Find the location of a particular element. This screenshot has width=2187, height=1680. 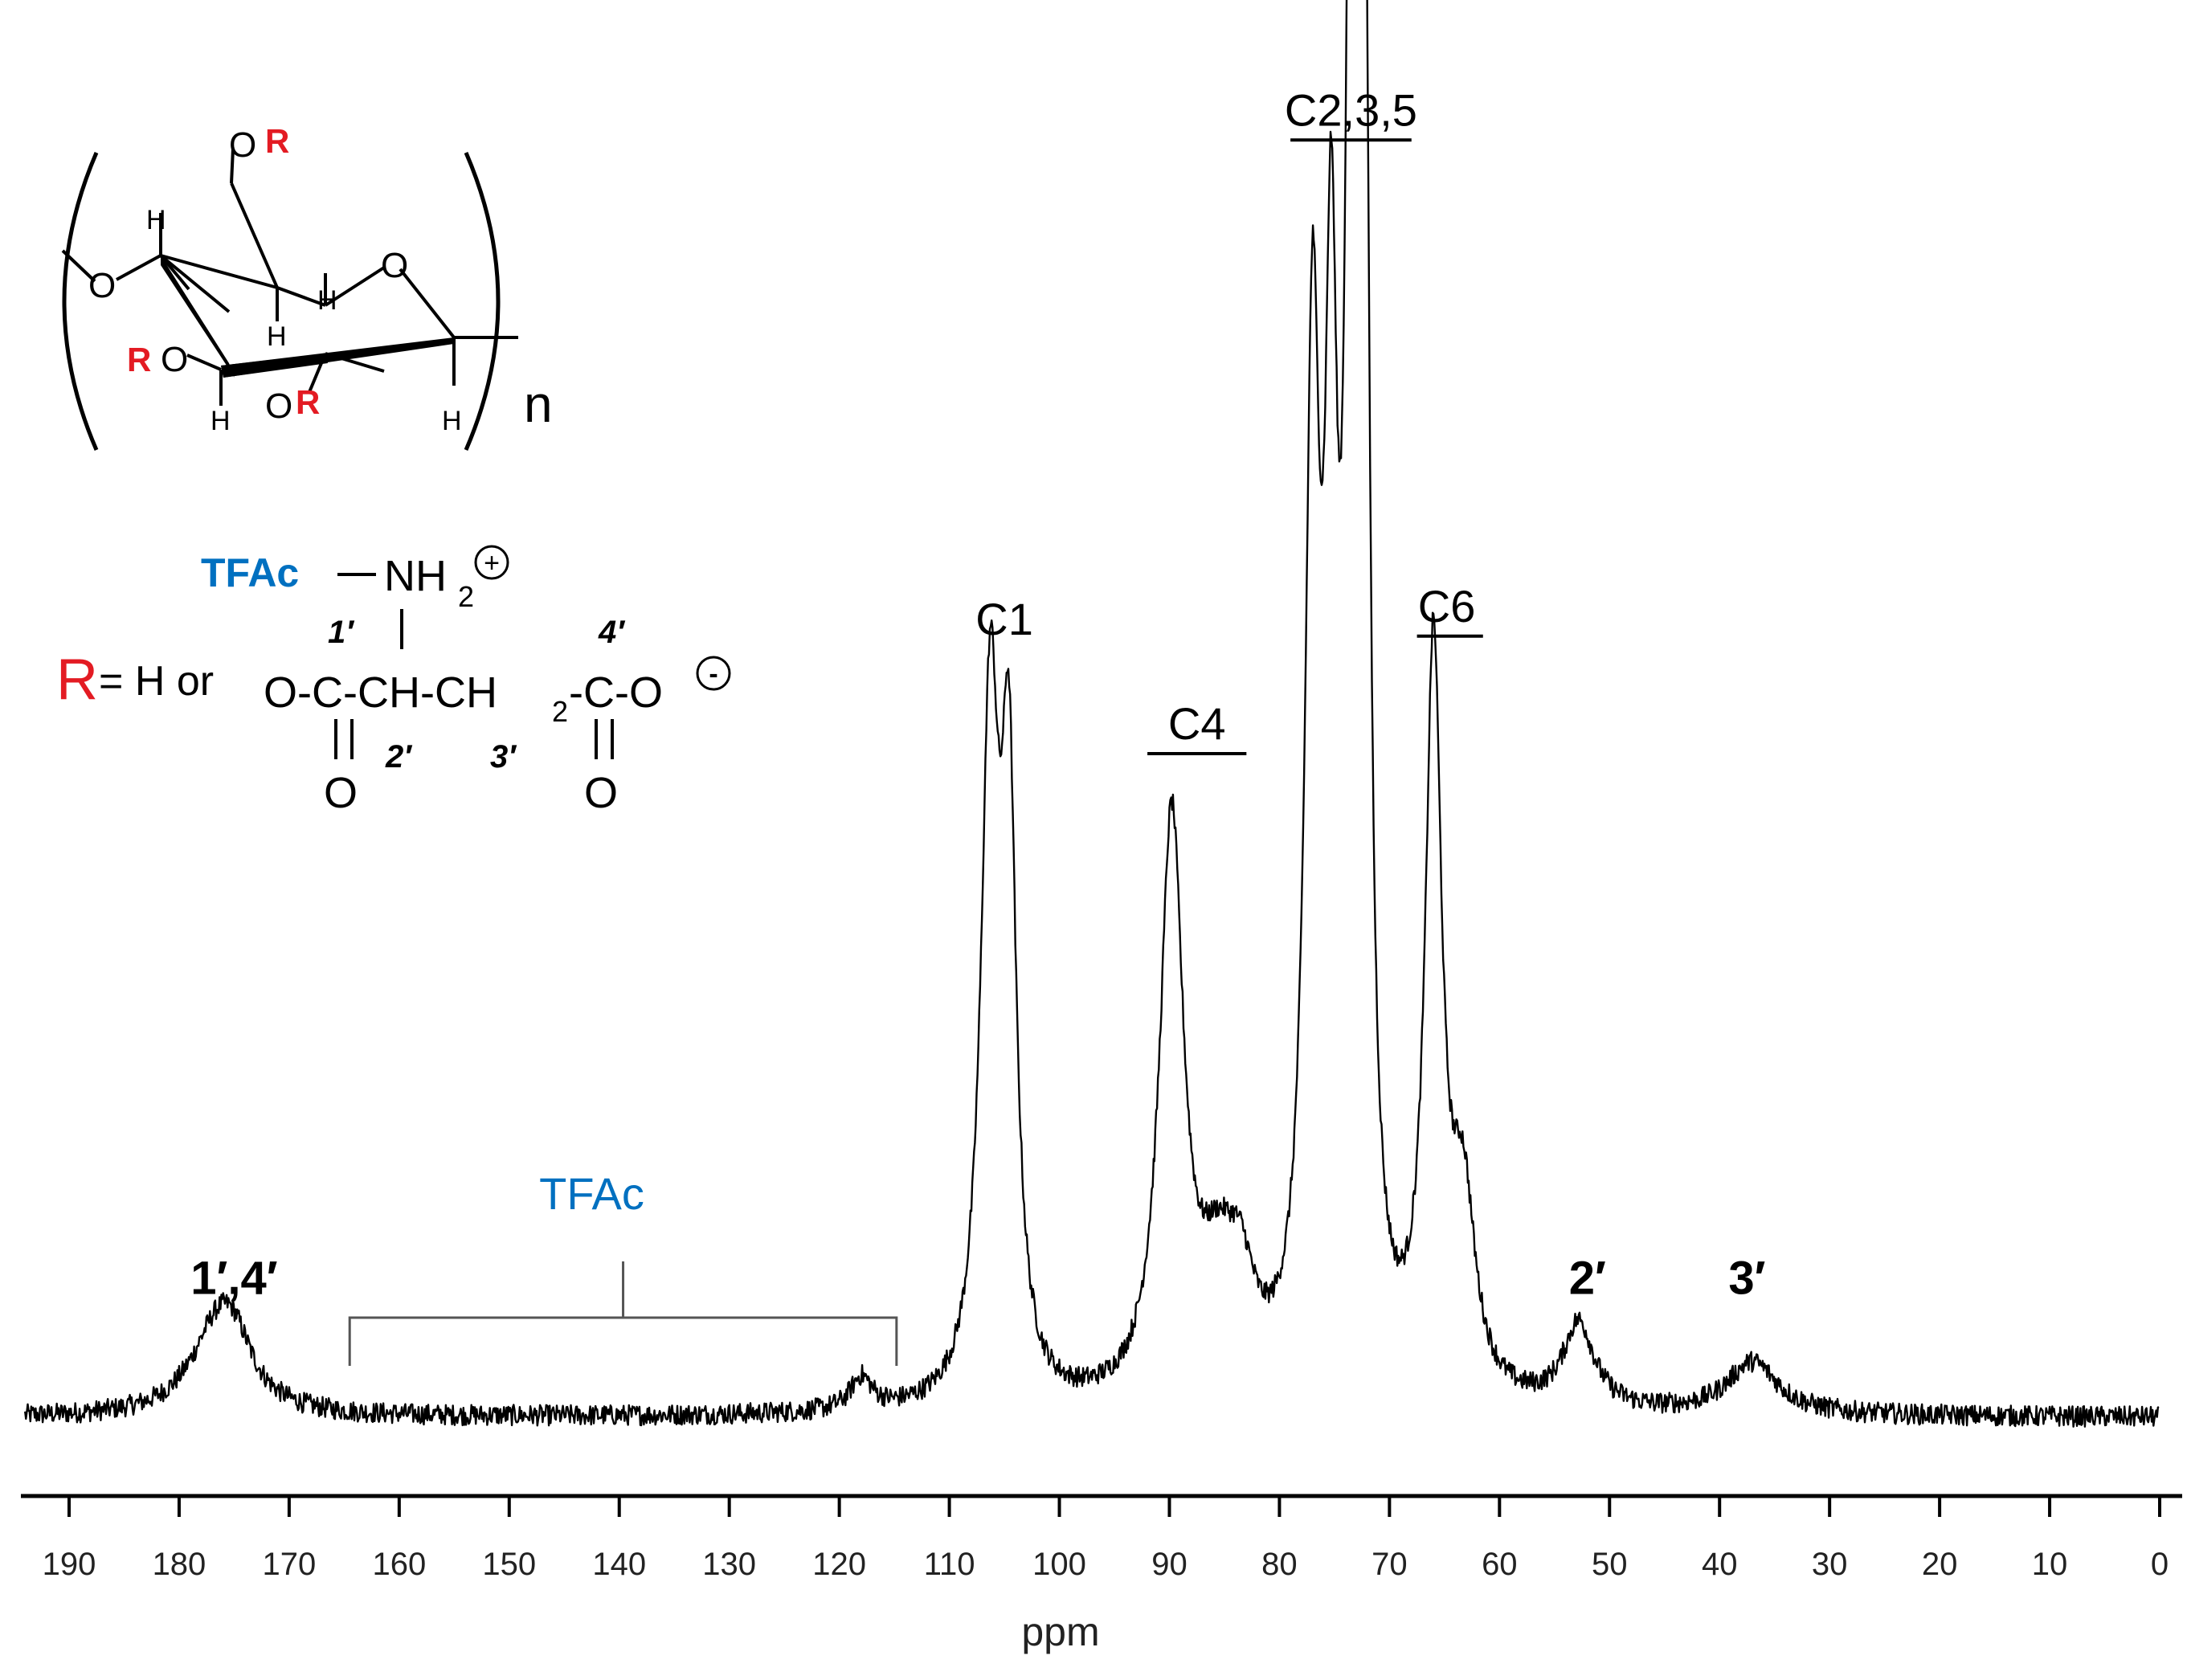

x-tick-label: 160 is located at coordinates (399, 1565).